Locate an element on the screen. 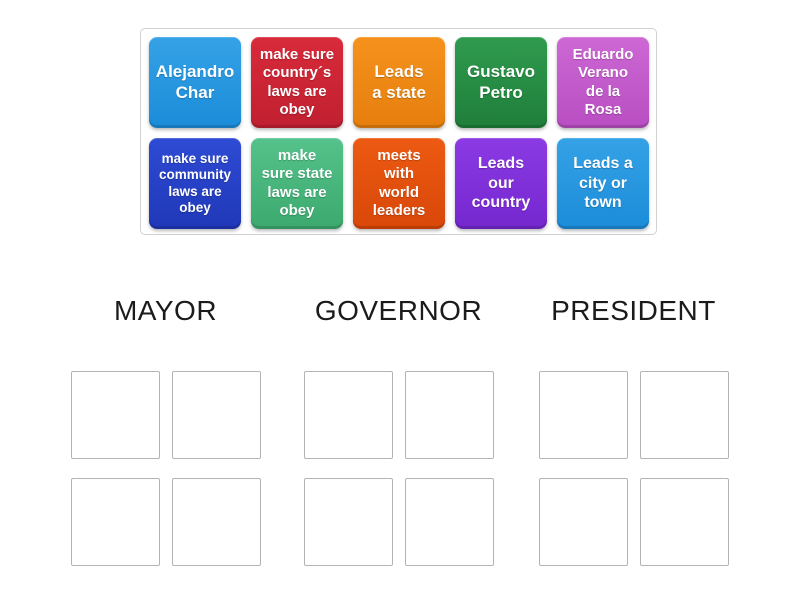  tile-label: Eduardo Verano de la Rosa is located at coordinates (603, 81).